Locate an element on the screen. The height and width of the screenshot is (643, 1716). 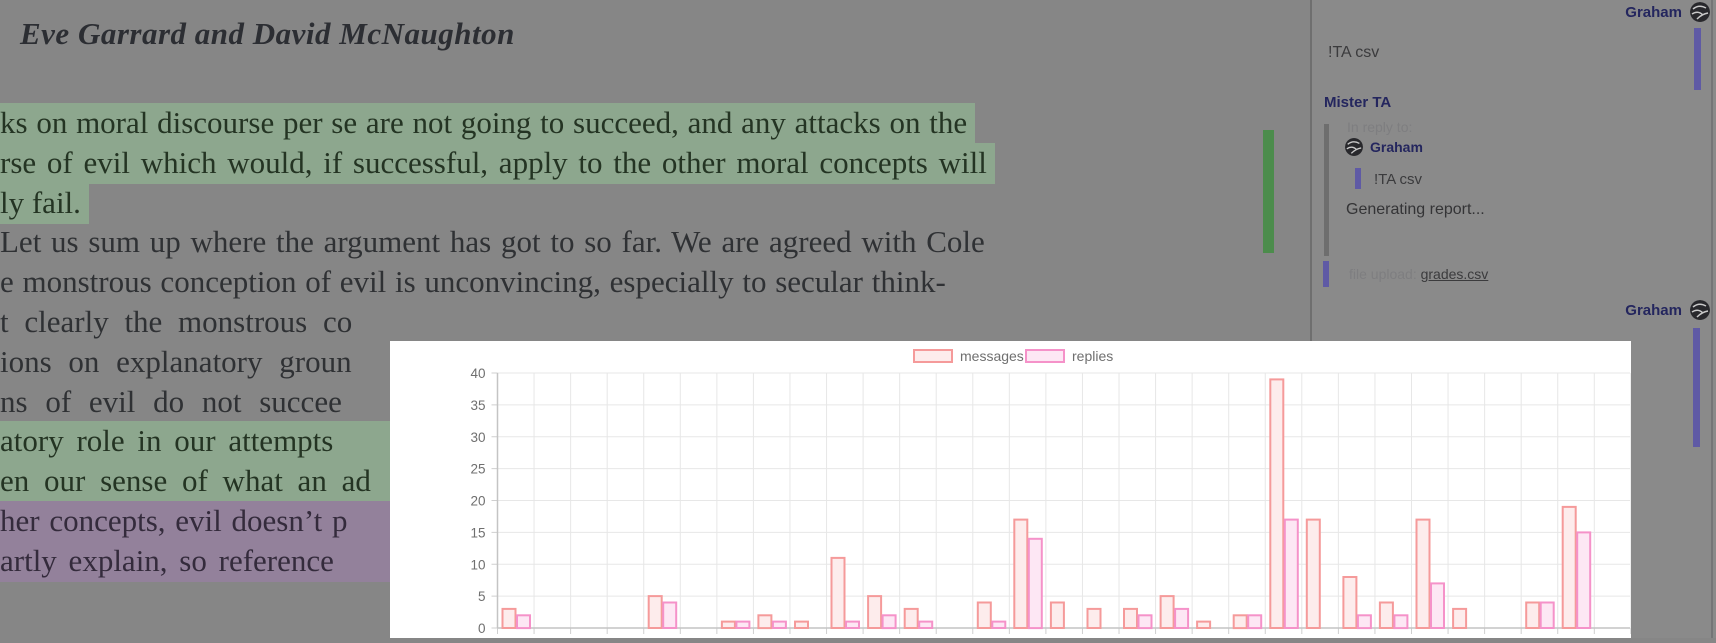
scrollbar is located at coordinates (1712, 319).